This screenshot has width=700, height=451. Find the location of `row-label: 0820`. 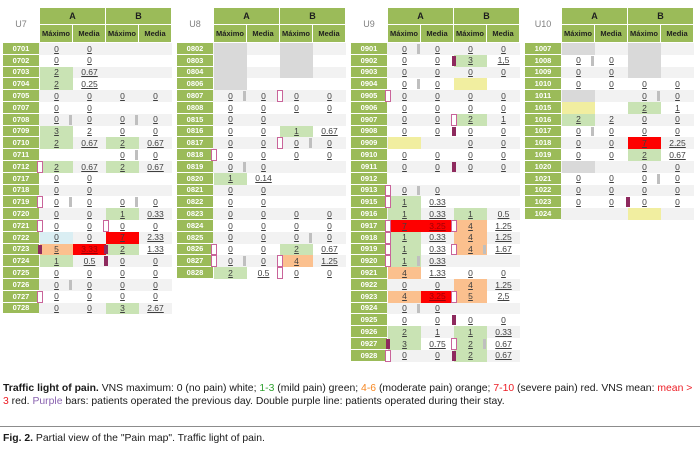

row-label: 0820 is located at coordinates (195, 178).